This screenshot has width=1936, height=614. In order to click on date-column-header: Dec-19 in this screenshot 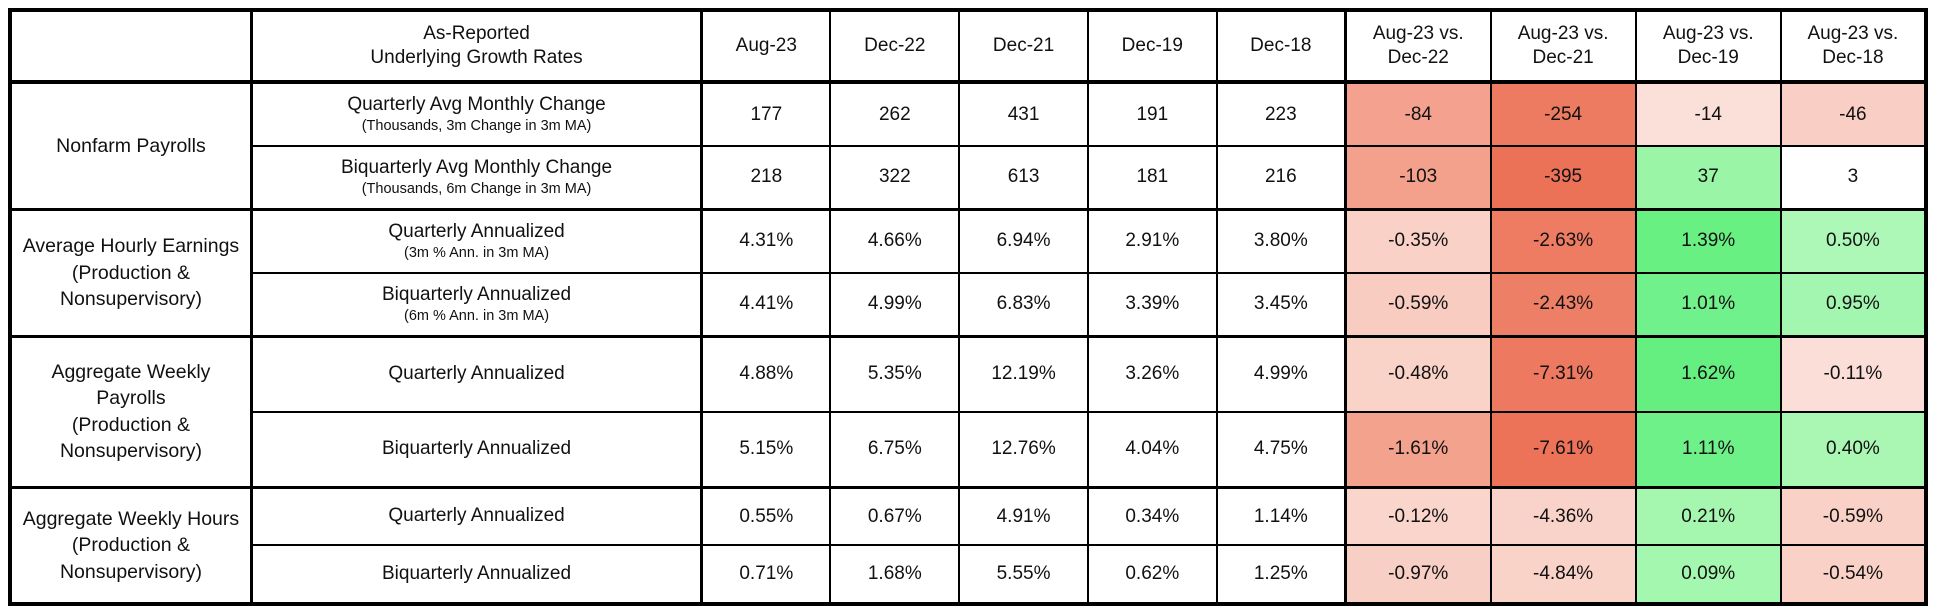, I will do `click(1152, 46)`.